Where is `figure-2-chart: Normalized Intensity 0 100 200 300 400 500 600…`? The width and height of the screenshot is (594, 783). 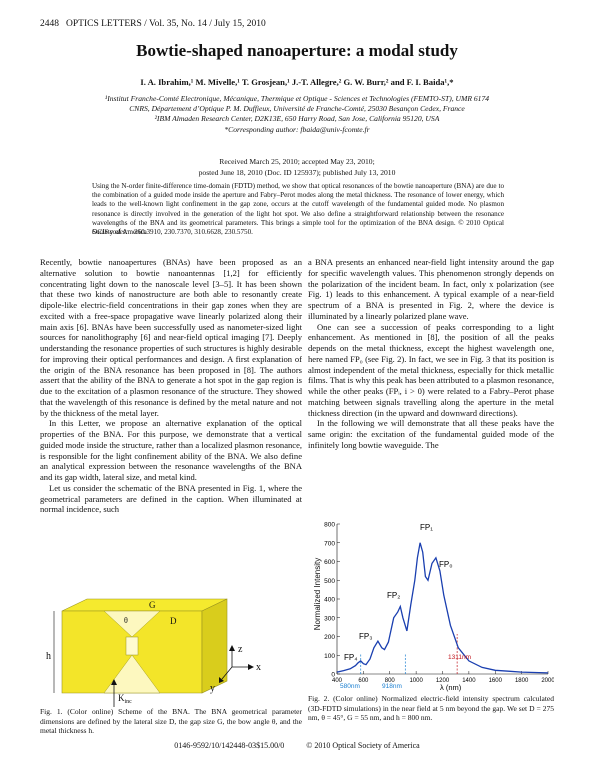
figure-2-chart: Normalized Intensity 0 100 200 300 400 500 600… is located at coordinates (433, 607).